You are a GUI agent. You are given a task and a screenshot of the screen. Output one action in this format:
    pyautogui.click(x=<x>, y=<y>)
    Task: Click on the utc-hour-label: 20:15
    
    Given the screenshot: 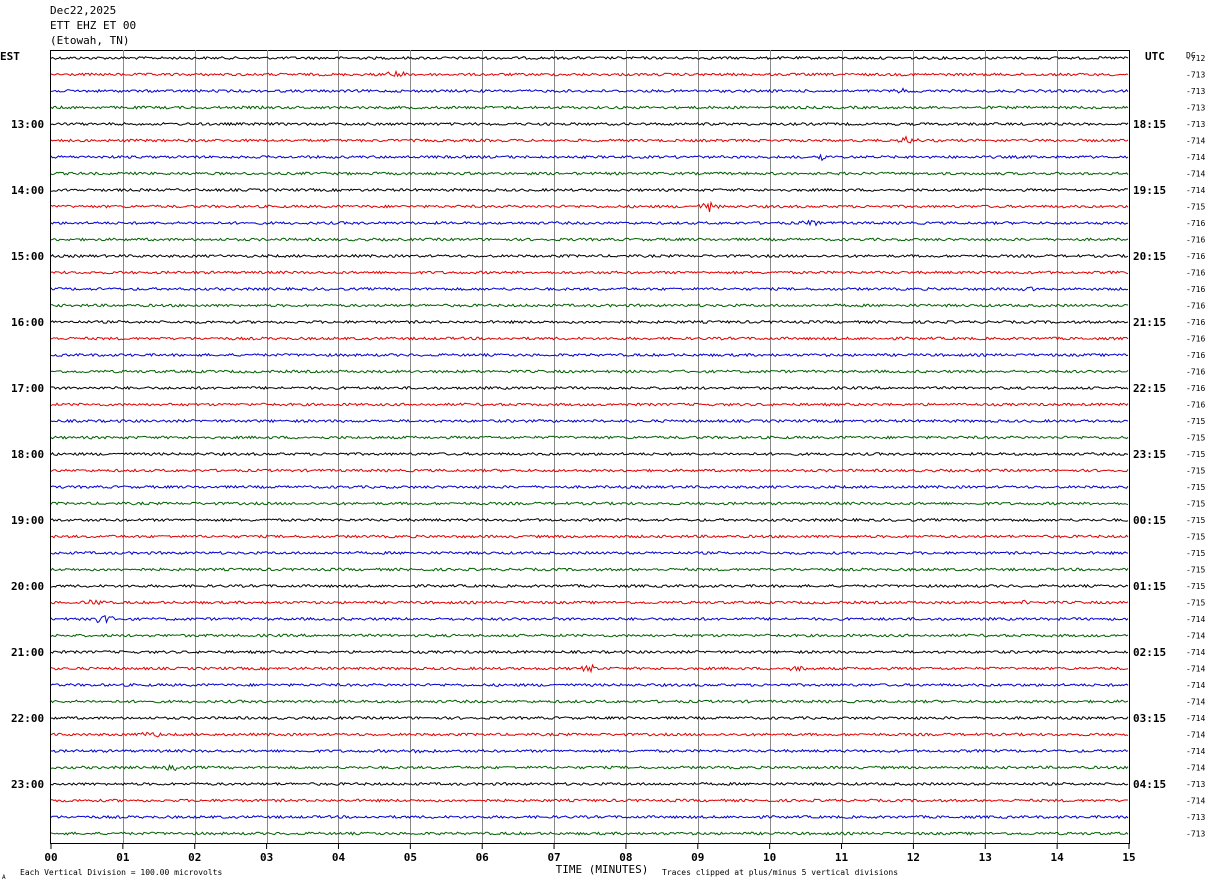 What is the action you would take?
    pyautogui.click(x=1149, y=256)
    